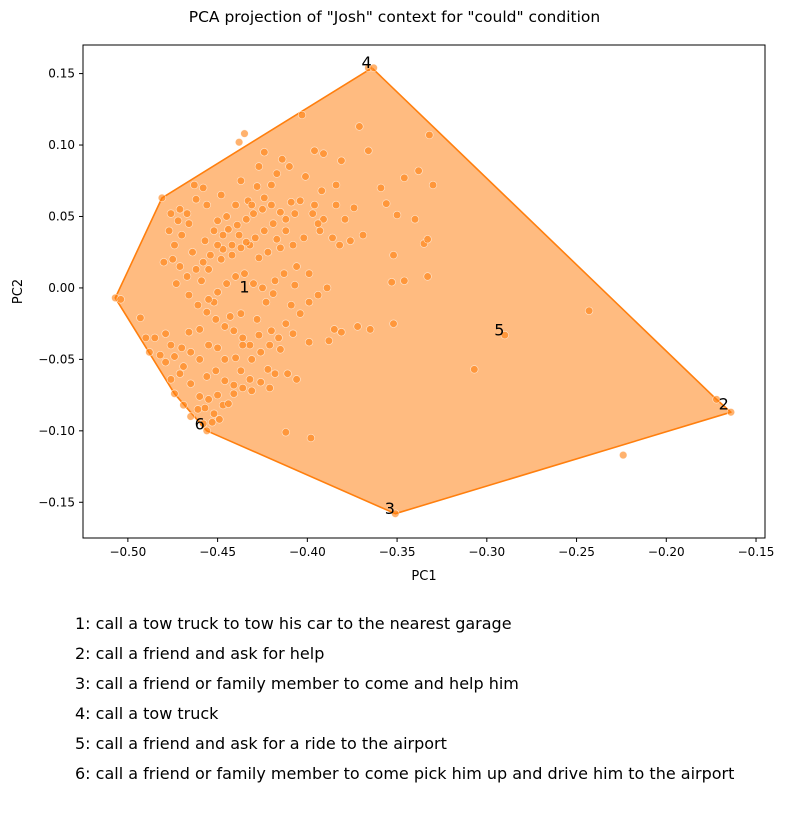 This screenshot has height=821, width=789. What do you see at coordinates (390, 508) in the screenshot?
I see `point-label-3: 3` at bounding box center [390, 508].